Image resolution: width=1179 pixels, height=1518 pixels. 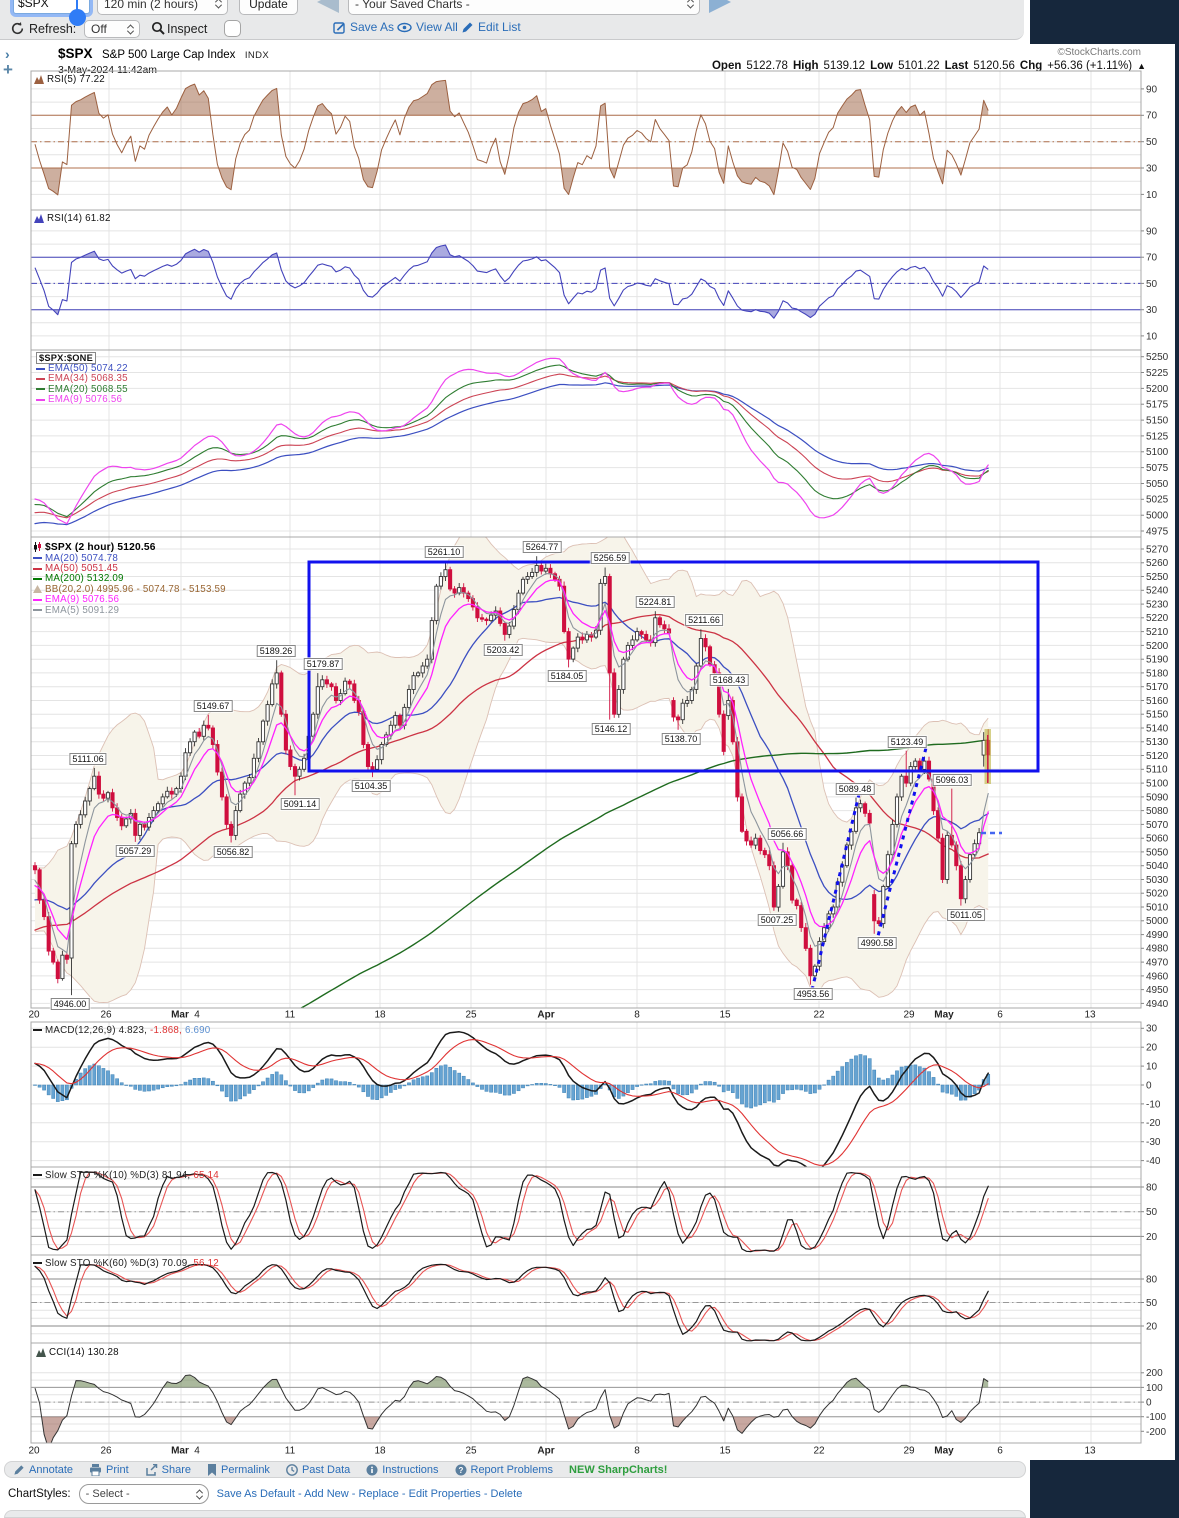 What do you see at coordinates (109, 1469) in the screenshot?
I see `print-link: Print` at bounding box center [109, 1469].